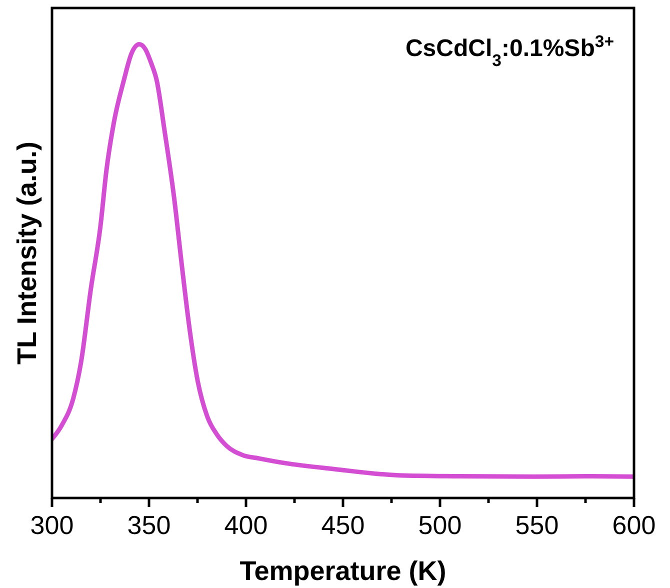 This screenshot has width=670, height=588. What do you see at coordinates (509, 51) in the screenshot?
I see `annotation: CsCdCl$_{3}$:0.1%Sb$^{3+}$` at bounding box center [509, 51].